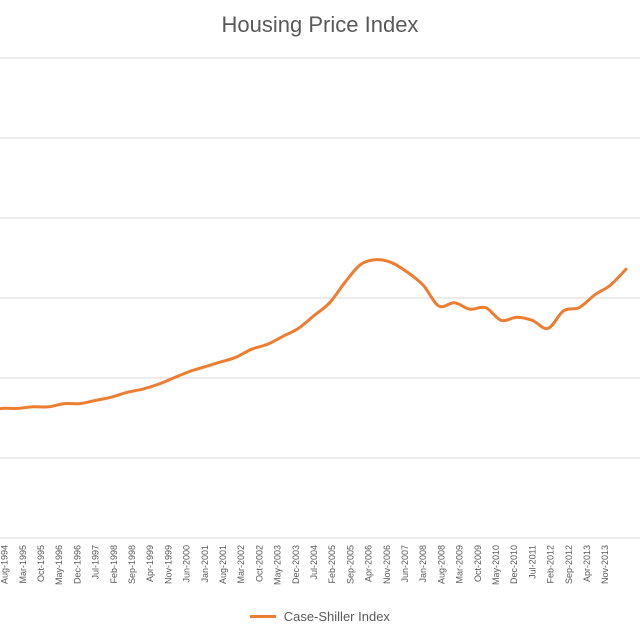 The width and height of the screenshot is (640, 640). Describe the element at coordinates (514, 564) in the screenshot. I see `x-tick-label: Dec-2010` at that location.